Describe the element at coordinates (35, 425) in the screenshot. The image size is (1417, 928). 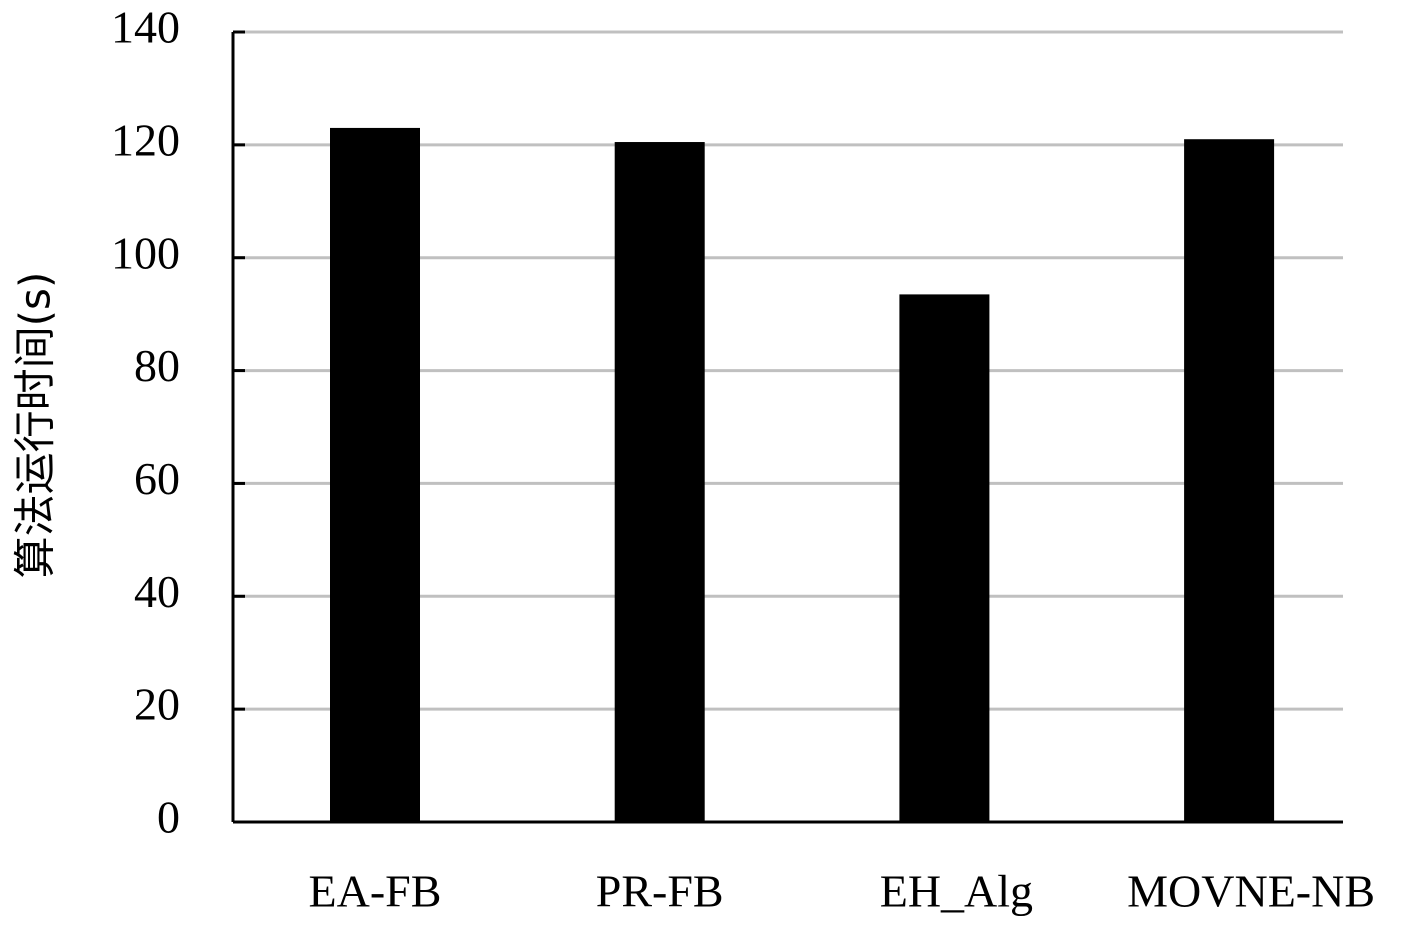
I see `y-axis-title: 算法运行时间(s)` at that location.